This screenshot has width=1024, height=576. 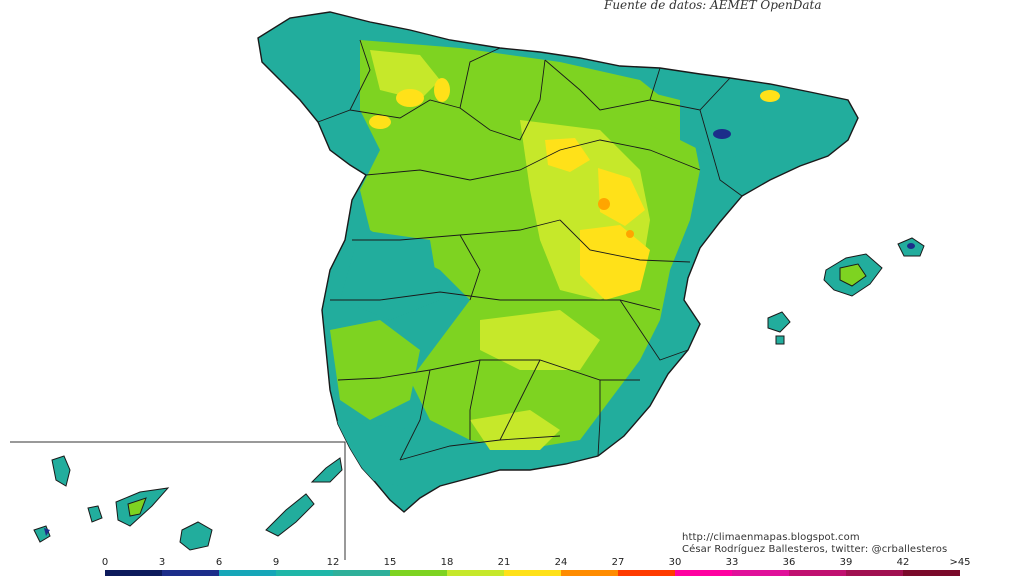 What do you see at coordinates (618, 562) in the screenshot?
I see `legend-tick-9: 27` at bounding box center [618, 562].